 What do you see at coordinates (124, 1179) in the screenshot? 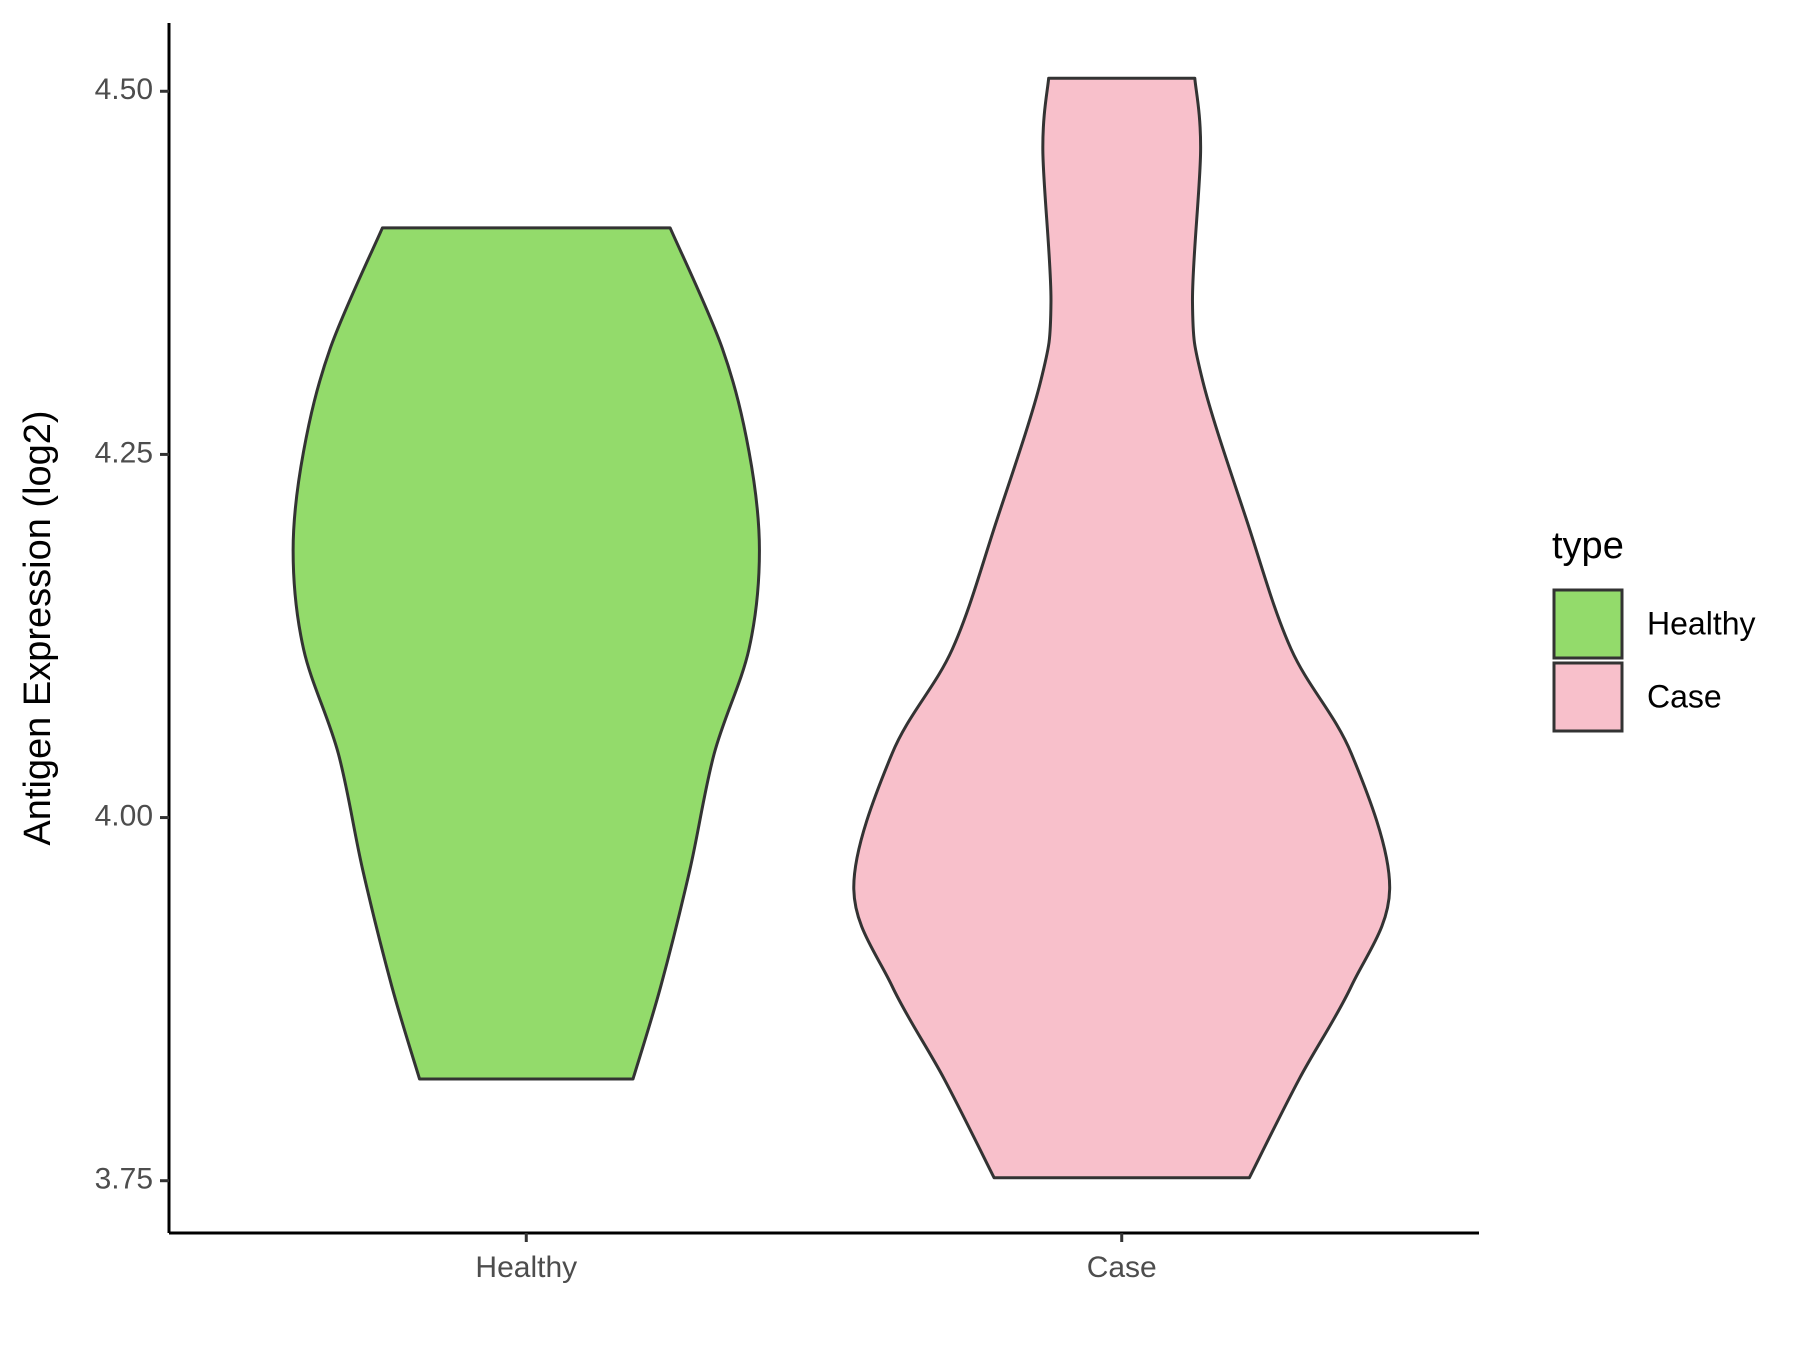
I see `y-tick-label: 3.75` at bounding box center [124, 1179].